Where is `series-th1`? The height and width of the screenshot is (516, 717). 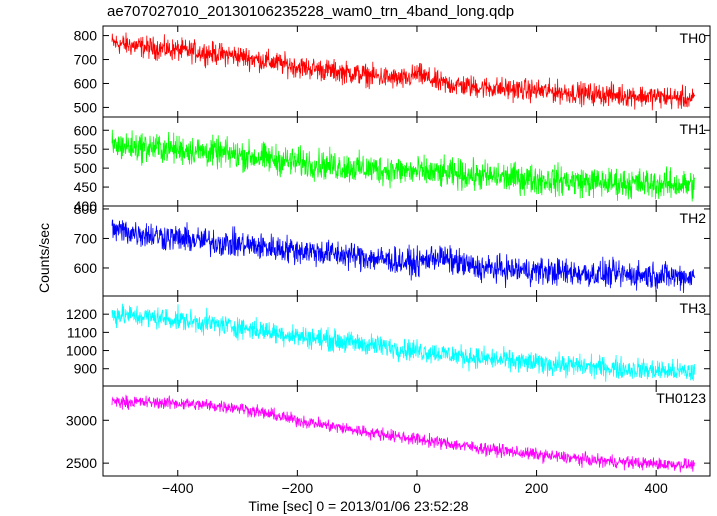 series-th1 is located at coordinates (403, 165).